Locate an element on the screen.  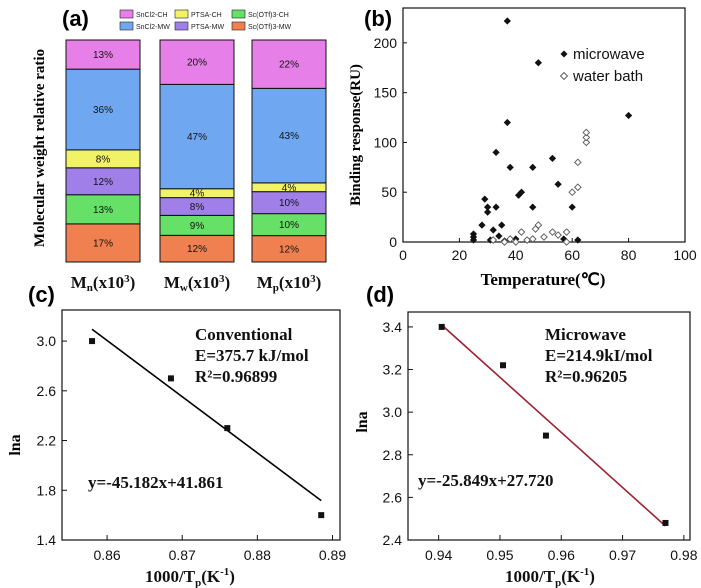
bar-value-label: 43% is located at coordinates (289, 136).